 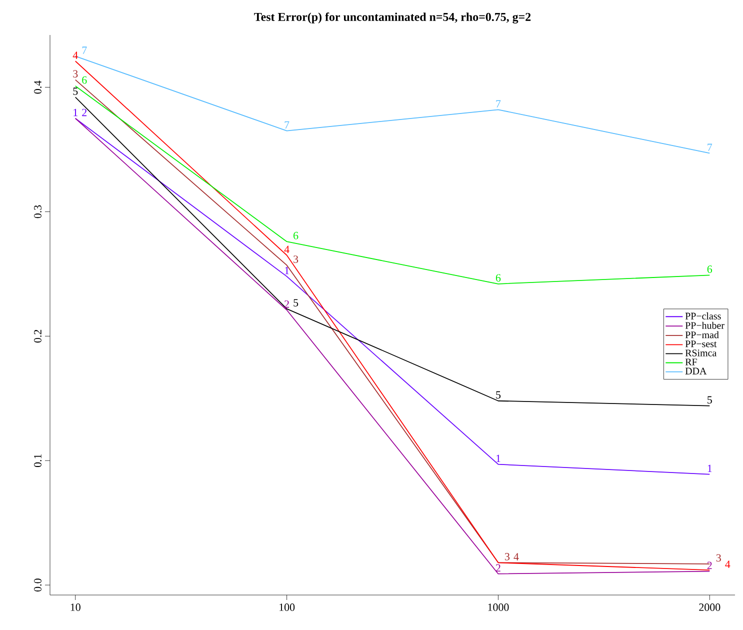 I want to click on legend-label: PP−mad, so click(x=702, y=334).